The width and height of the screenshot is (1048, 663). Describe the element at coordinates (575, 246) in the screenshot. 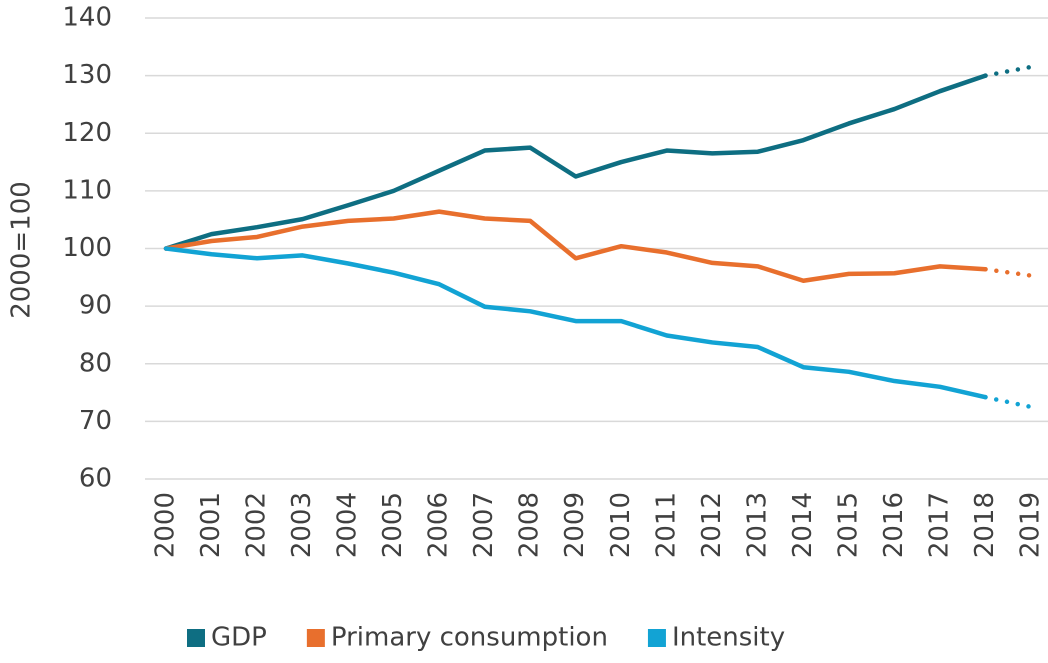

I see `series-line` at that location.